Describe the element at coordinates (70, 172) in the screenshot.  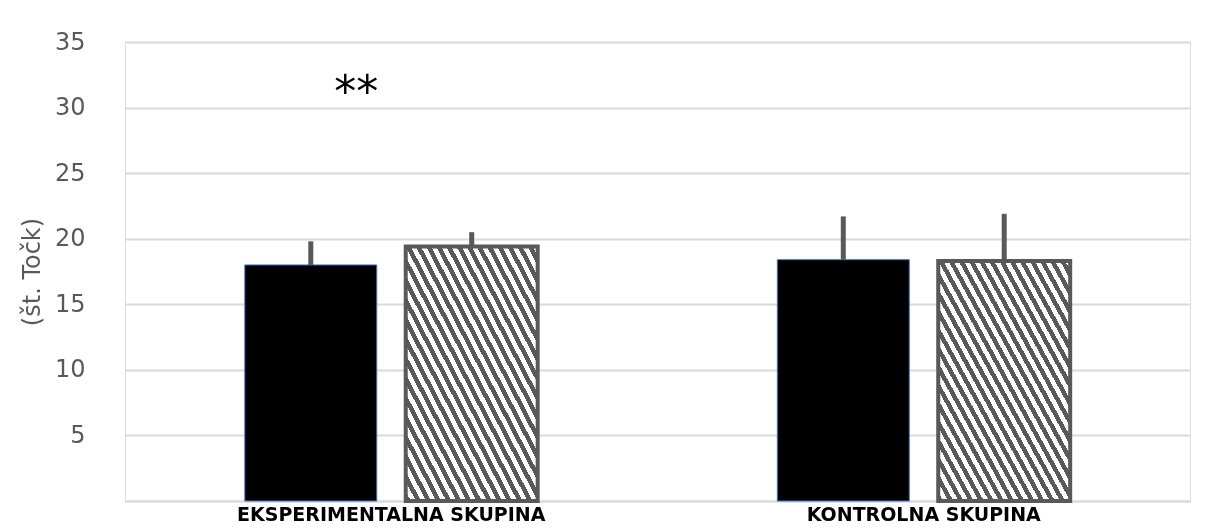
I see `y-tick-label: 25` at that location.